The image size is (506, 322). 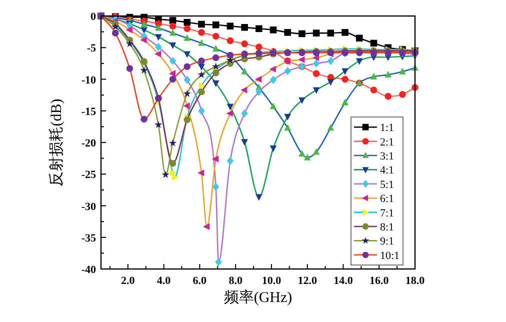 I want to click on legend-label: 6:1, so click(x=387, y=199).